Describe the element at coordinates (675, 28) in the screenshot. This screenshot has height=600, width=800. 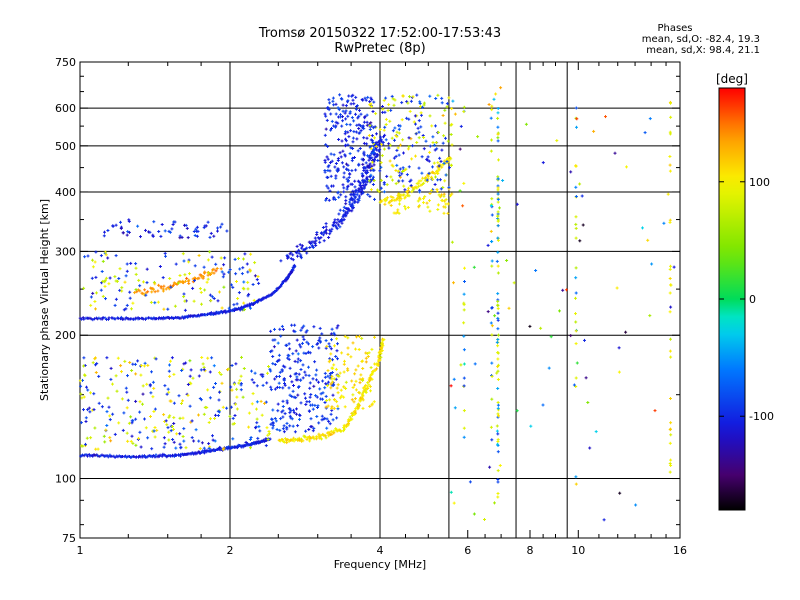
I see `phase-stats-heading: Phases` at that location.